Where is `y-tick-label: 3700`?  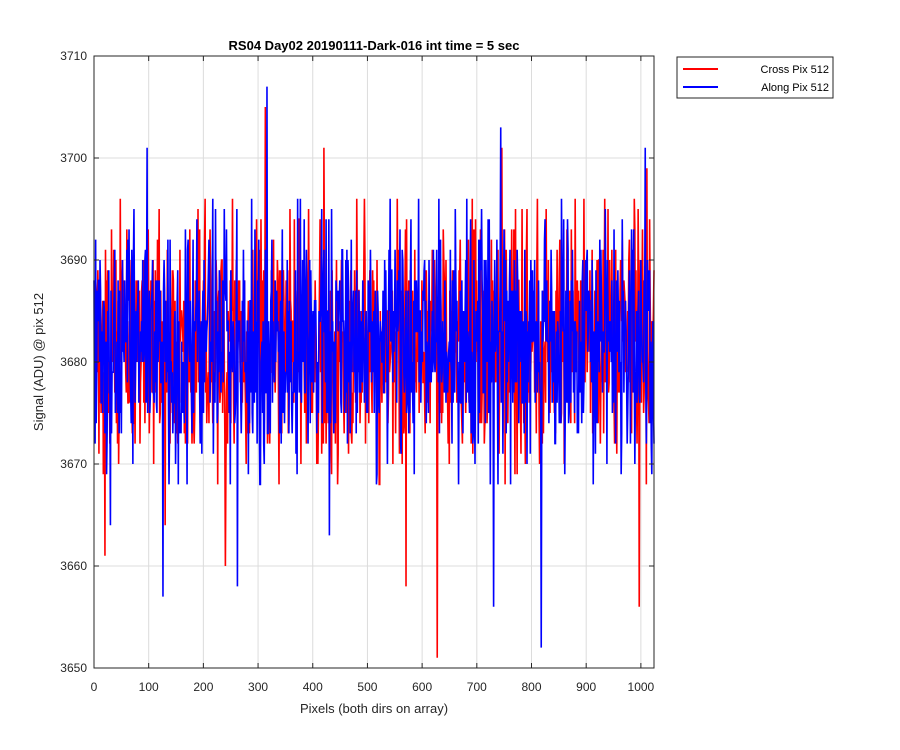
y-tick-label: 3700 is located at coordinates (73, 158).